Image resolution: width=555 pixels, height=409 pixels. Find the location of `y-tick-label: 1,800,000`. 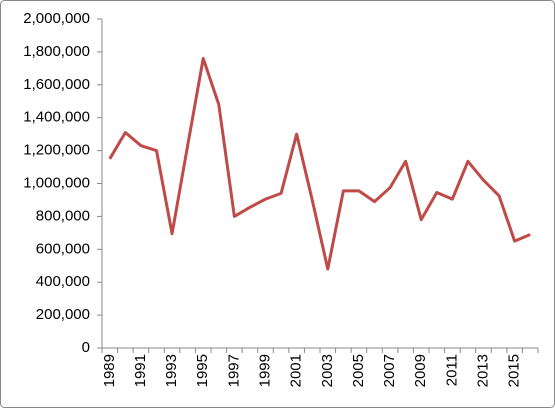

y-tick-label: 1,800,000 is located at coordinates (56, 51).